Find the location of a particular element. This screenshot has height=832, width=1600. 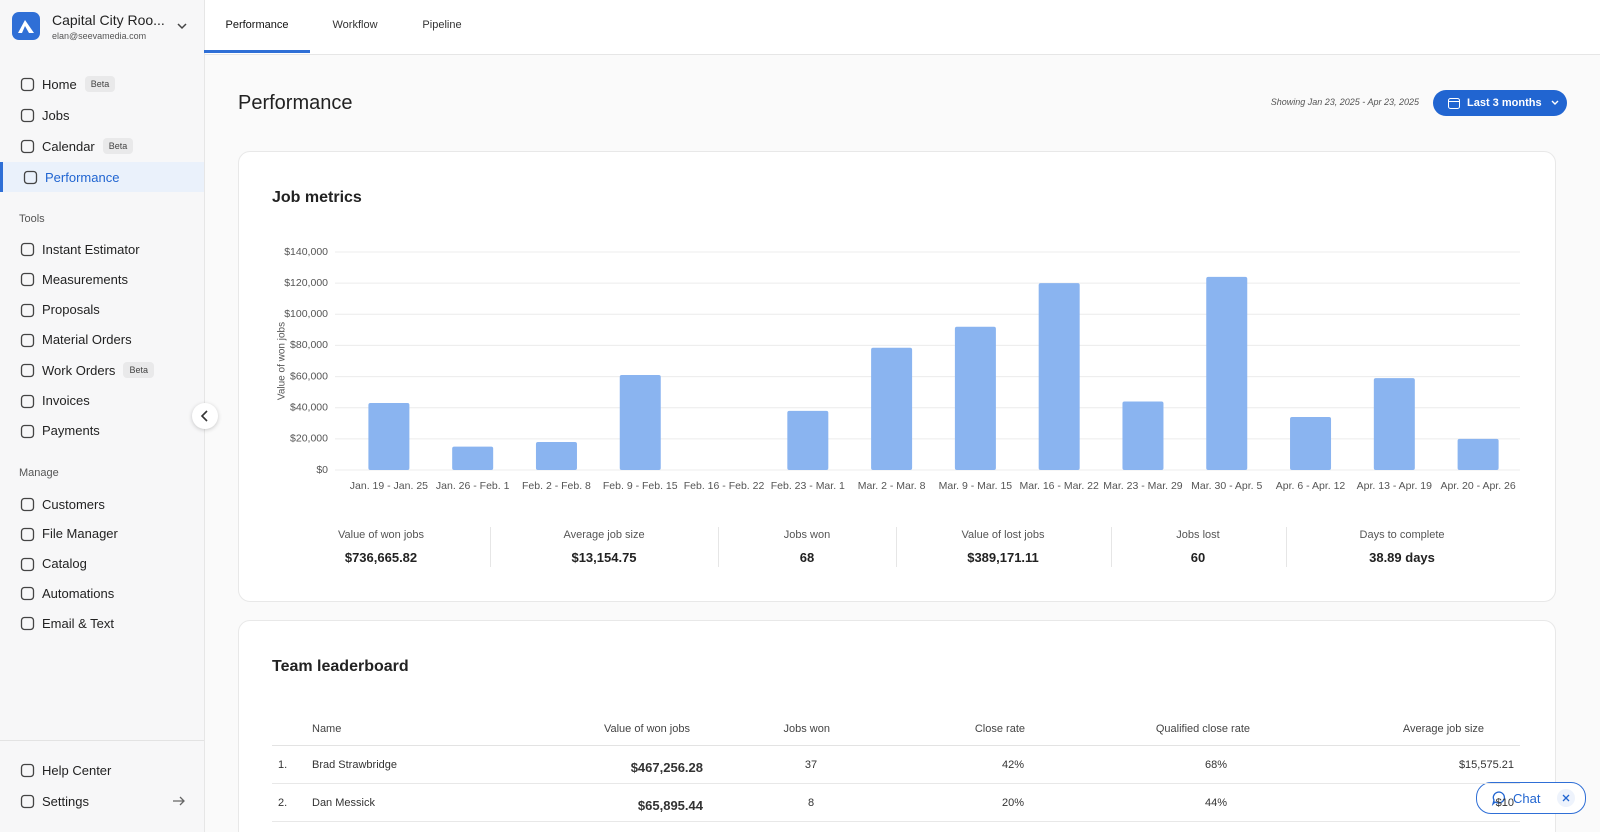

nav-label: Automations is located at coordinates (78, 593).